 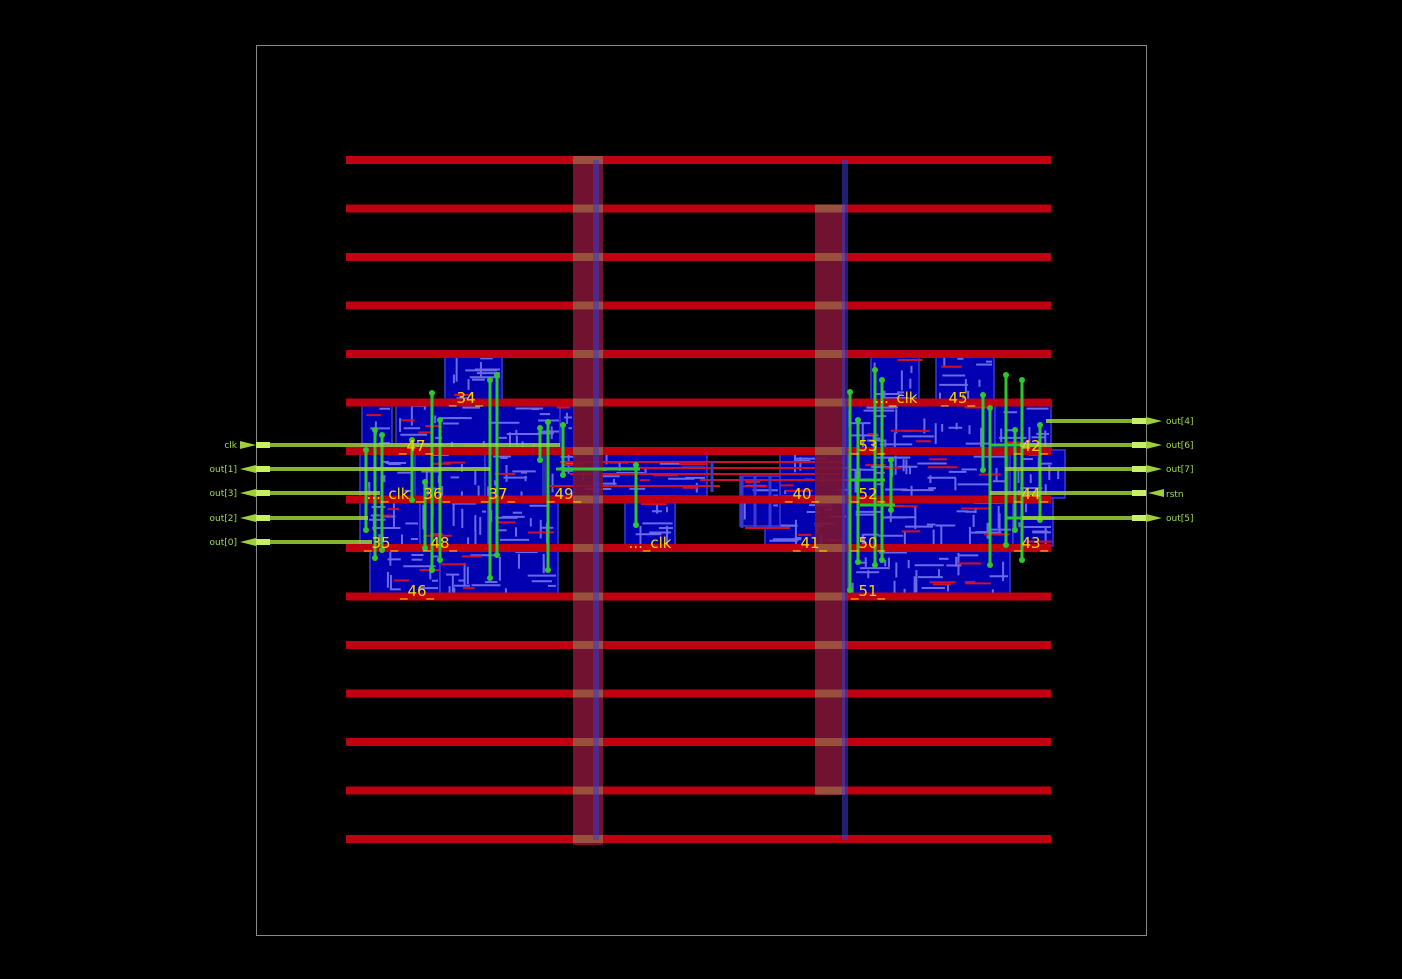 I want to click on pin-out1: out[1], so click(x=350, y=470).